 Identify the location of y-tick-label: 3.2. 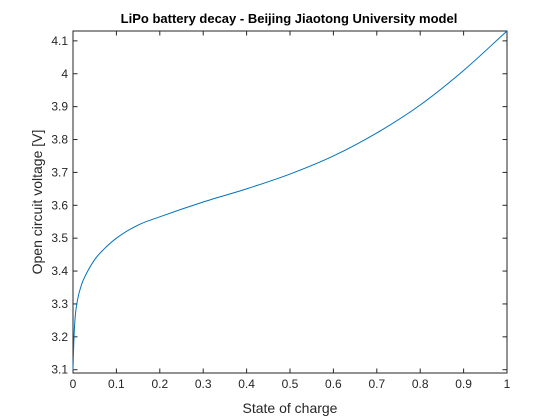
(59, 337).